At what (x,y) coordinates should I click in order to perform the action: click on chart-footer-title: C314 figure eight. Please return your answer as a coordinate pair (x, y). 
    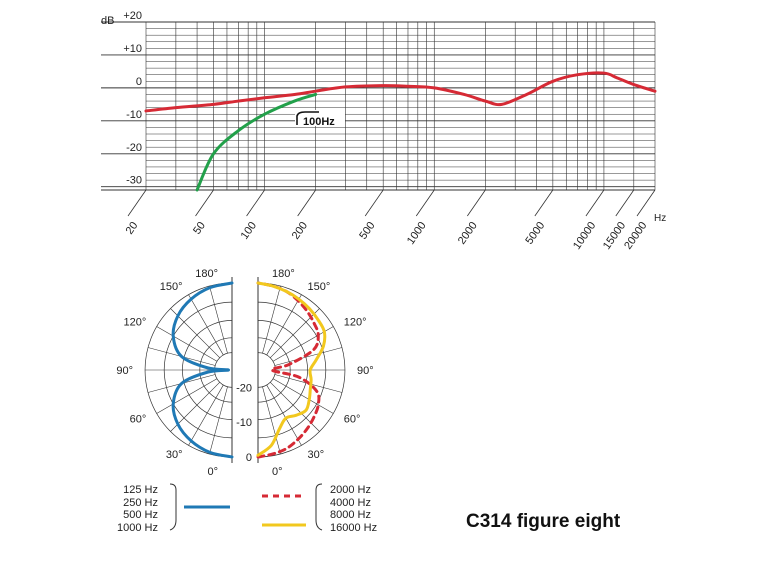
    Looking at the image, I should click on (543, 521).